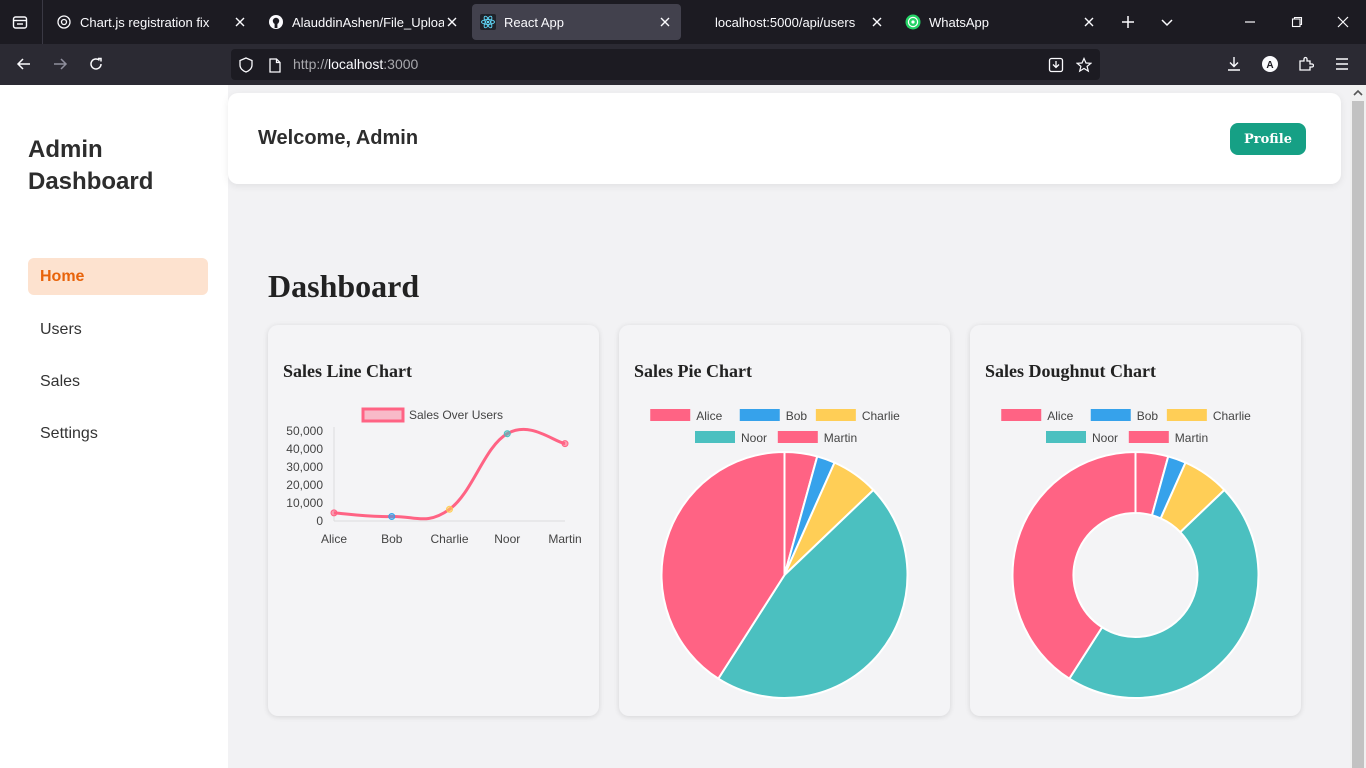 The height and width of the screenshot is (768, 1366). I want to click on header-card: Welcome, Admin Profile, so click(784, 138).